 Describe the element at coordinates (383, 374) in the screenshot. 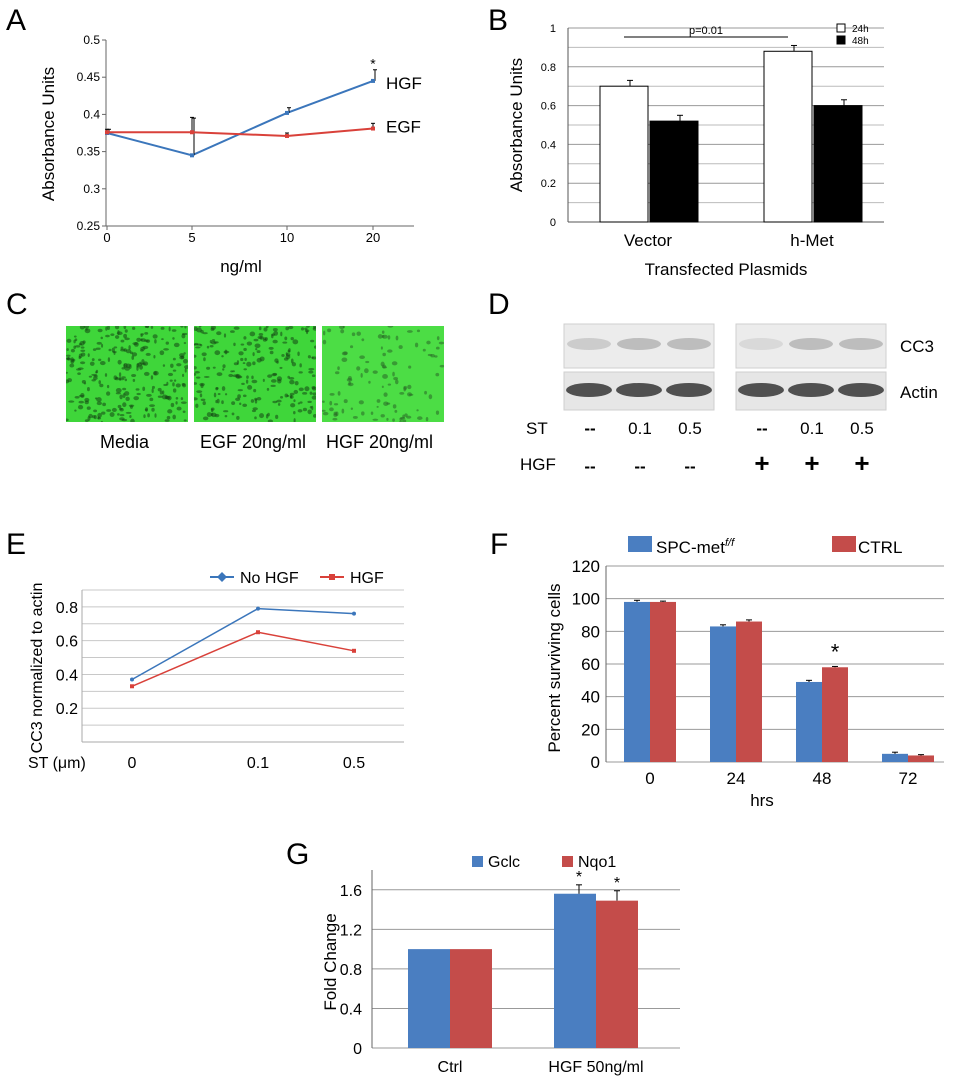

I see `cell-texture` at that location.